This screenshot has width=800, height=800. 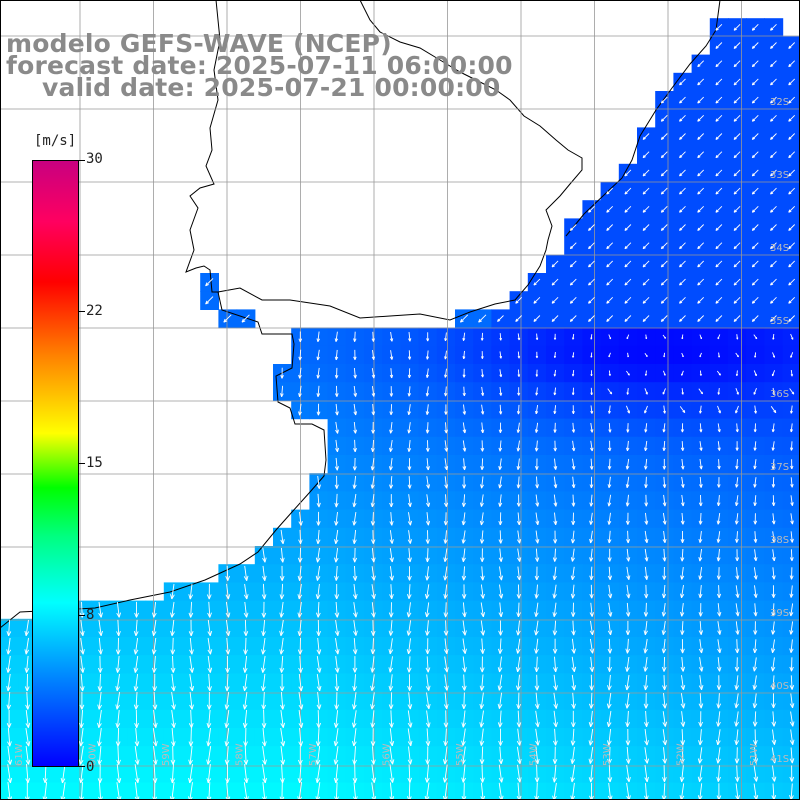 What do you see at coordinates (607, 754) in the screenshot?
I see `longitude-label: 53W` at bounding box center [607, 754].